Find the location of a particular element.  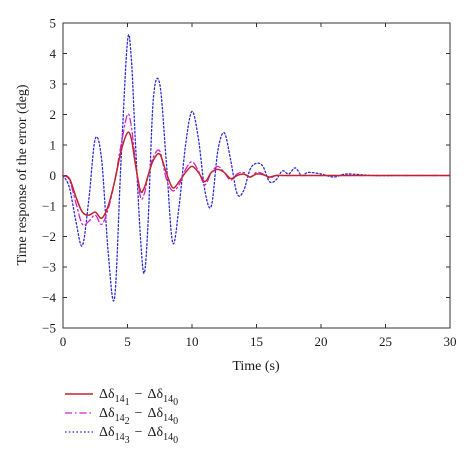

x-tick-label: 0 is located at coordinates (63, 341).